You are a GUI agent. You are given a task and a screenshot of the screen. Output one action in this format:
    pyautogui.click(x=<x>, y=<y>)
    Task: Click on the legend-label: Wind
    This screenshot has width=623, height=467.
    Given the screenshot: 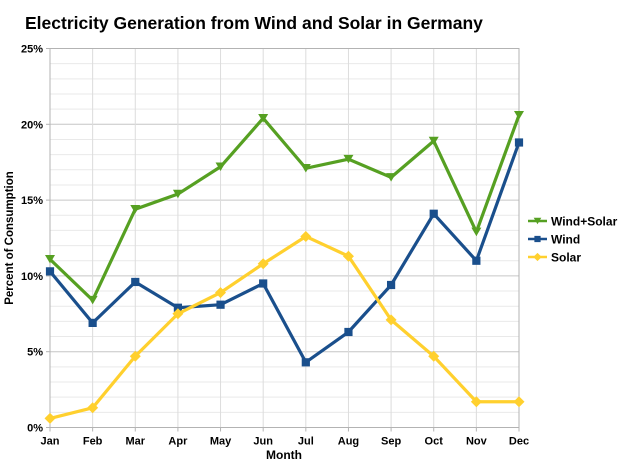 What is the action you would take?
    pyautogui.click(x=565, y=240)
    